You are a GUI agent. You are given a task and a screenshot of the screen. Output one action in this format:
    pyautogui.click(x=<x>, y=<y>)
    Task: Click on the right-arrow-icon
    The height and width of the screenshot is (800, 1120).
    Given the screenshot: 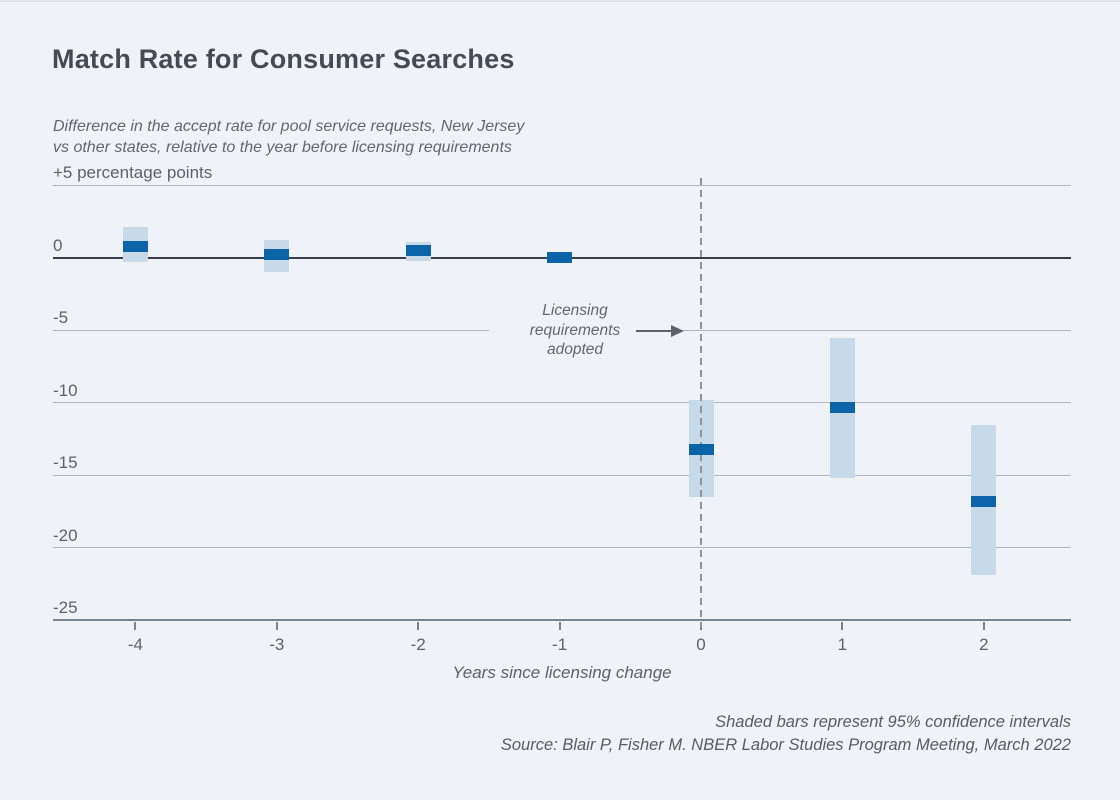 What is the action you would take?
    pyautogui.click(x=654, y=331)
    